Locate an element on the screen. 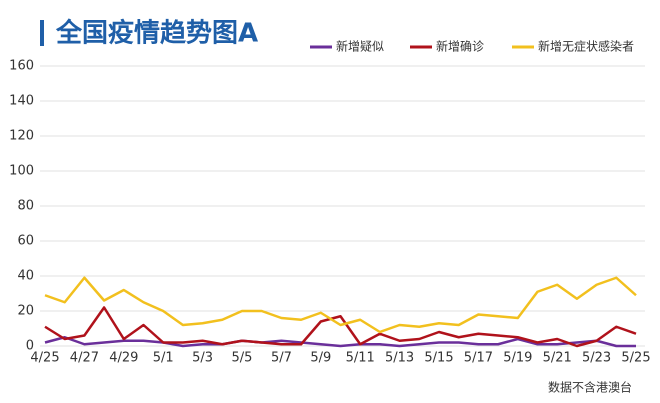  x-tick-label: 4/29 is located at coordinates (123, 358).